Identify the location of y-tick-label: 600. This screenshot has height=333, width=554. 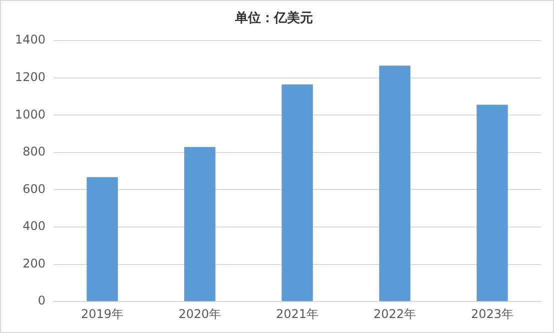
(34, 189).